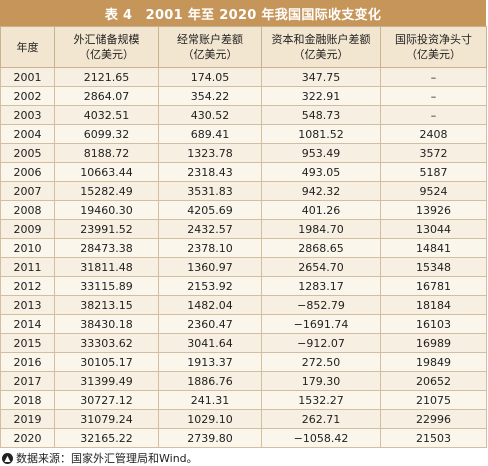 This screenshot has width=488, height=466. What do you see at coordinates (433, 267) in the screenshot?
I see `value-cell: 15348` at bounding box center [433, 267].